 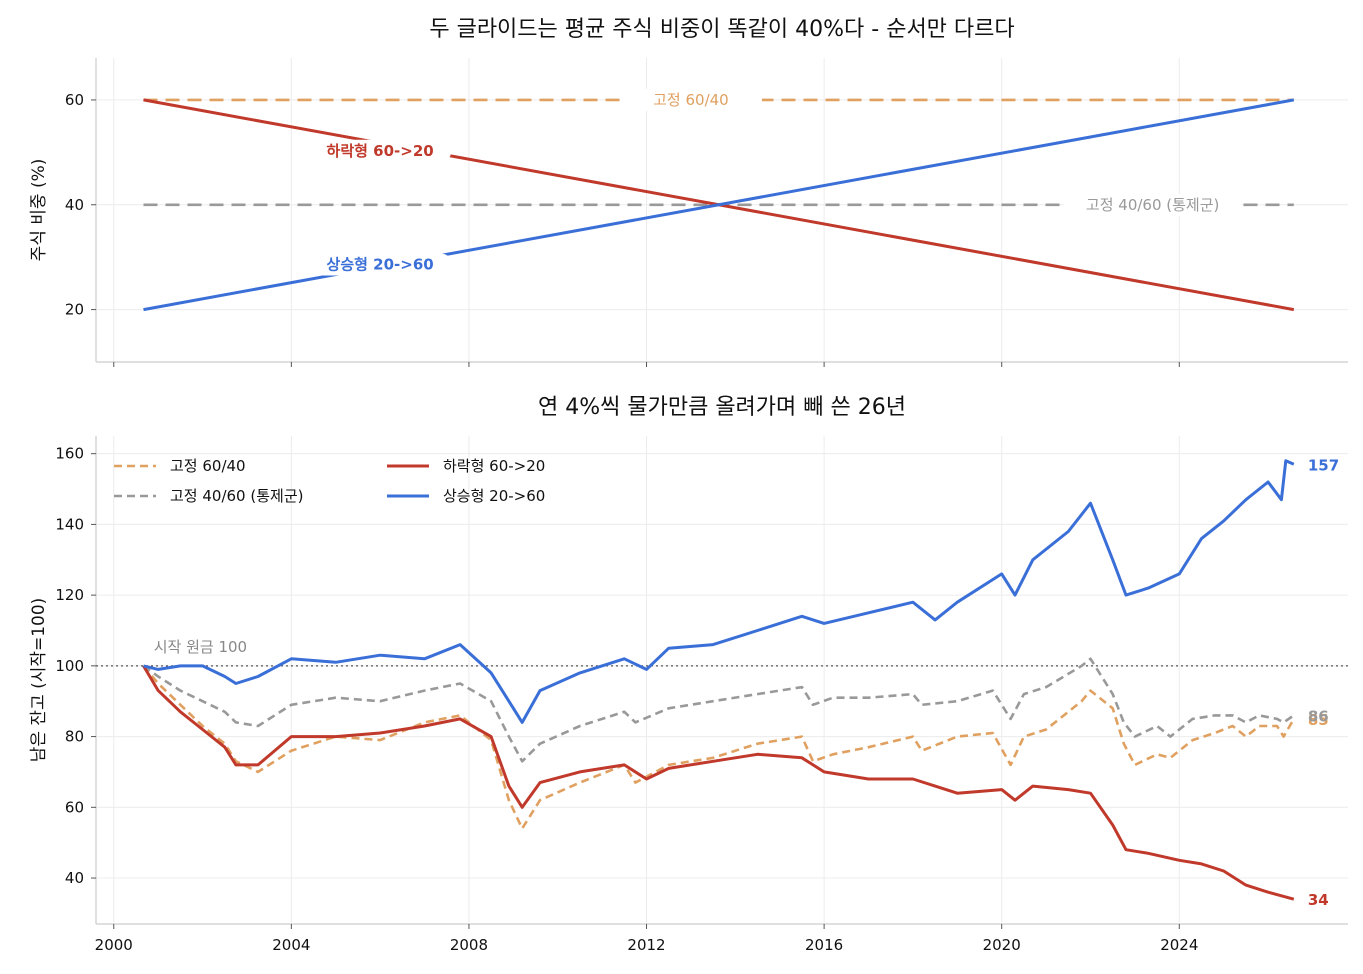 What do you see at coordinates (469, 945) in the screenshot?
I see `x-tick-label: 2008` at bounding box center [469, 945].